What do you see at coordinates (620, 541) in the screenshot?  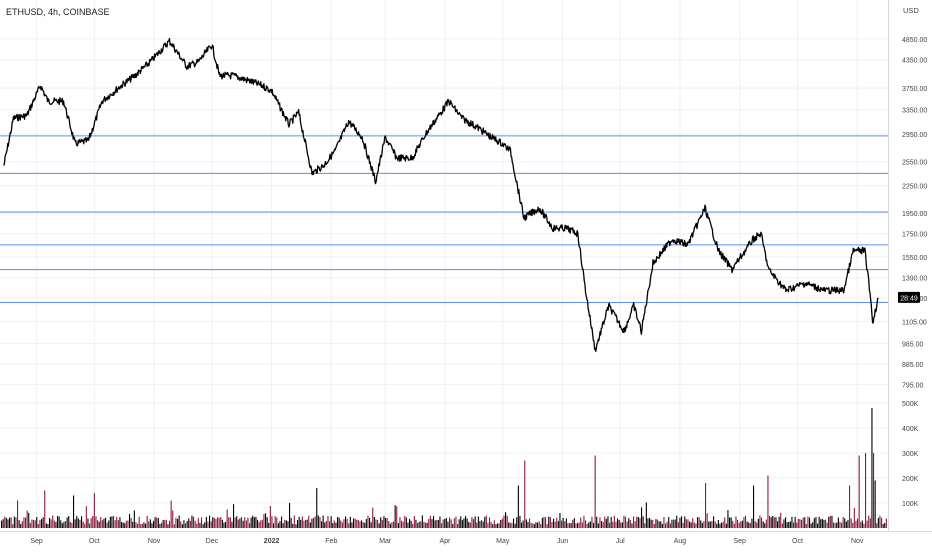 I see `time-tick-label: Jul` at bounding box center [620, 541].